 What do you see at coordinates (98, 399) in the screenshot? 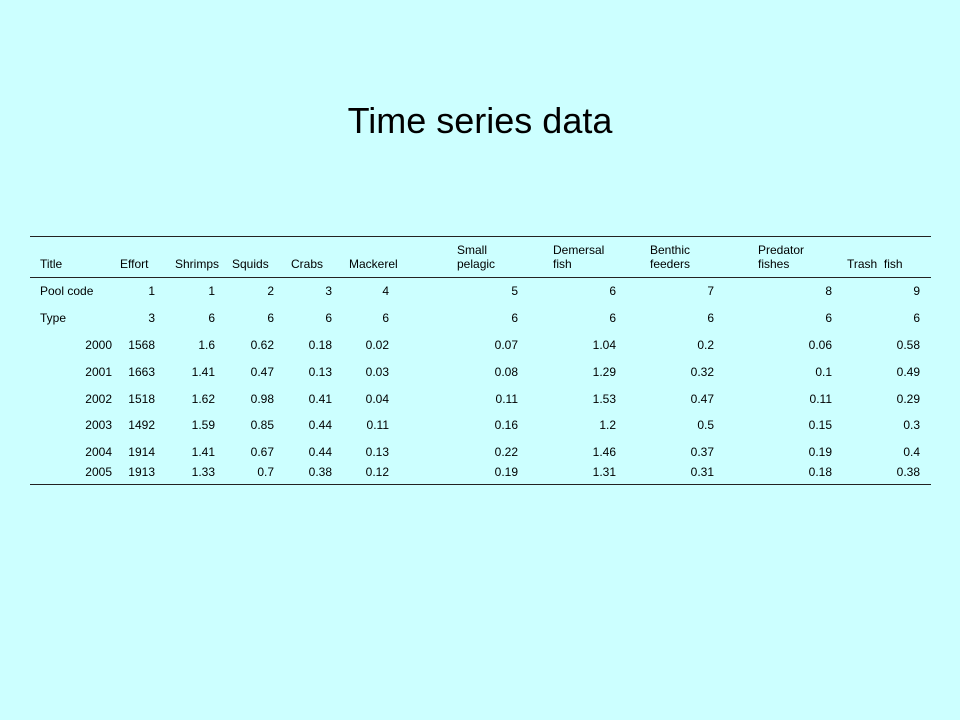
I see `row-label: 2002` at bounding box center [98, 399].